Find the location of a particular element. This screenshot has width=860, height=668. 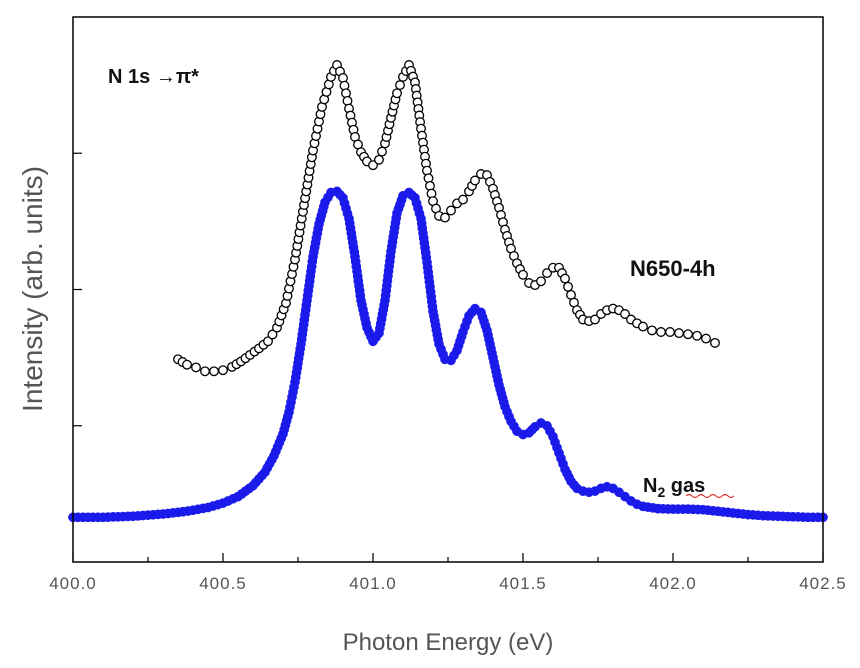

x-tick-label: 400.0 is located at coordinates (73, 583).